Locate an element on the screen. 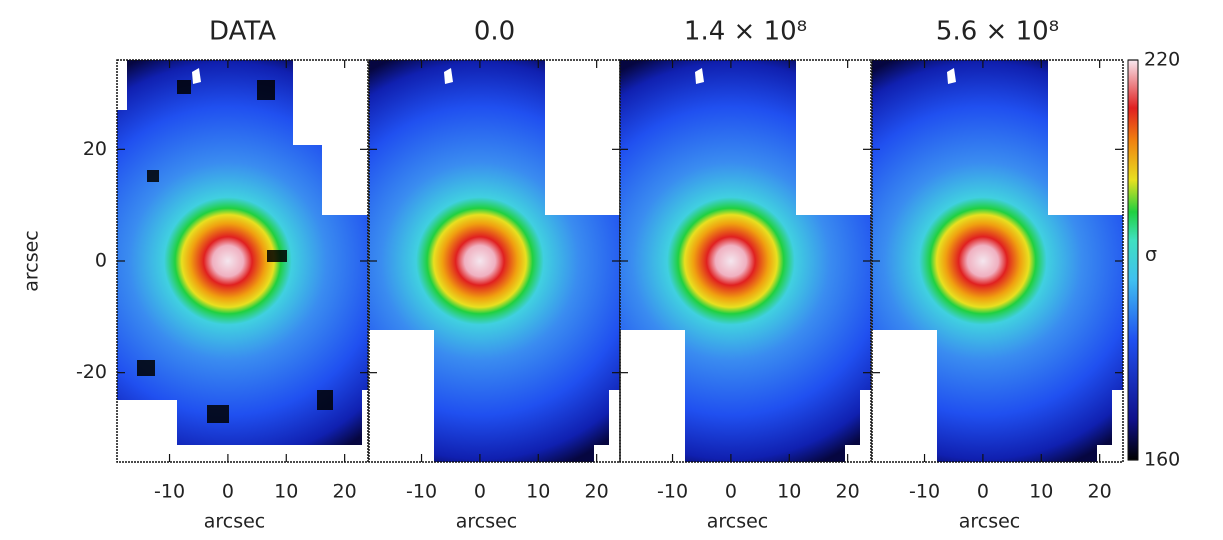 The height and width of the screenshot is (540, 1223). colorbar-tick-label: 160 is located at coordinates (1162, 460).